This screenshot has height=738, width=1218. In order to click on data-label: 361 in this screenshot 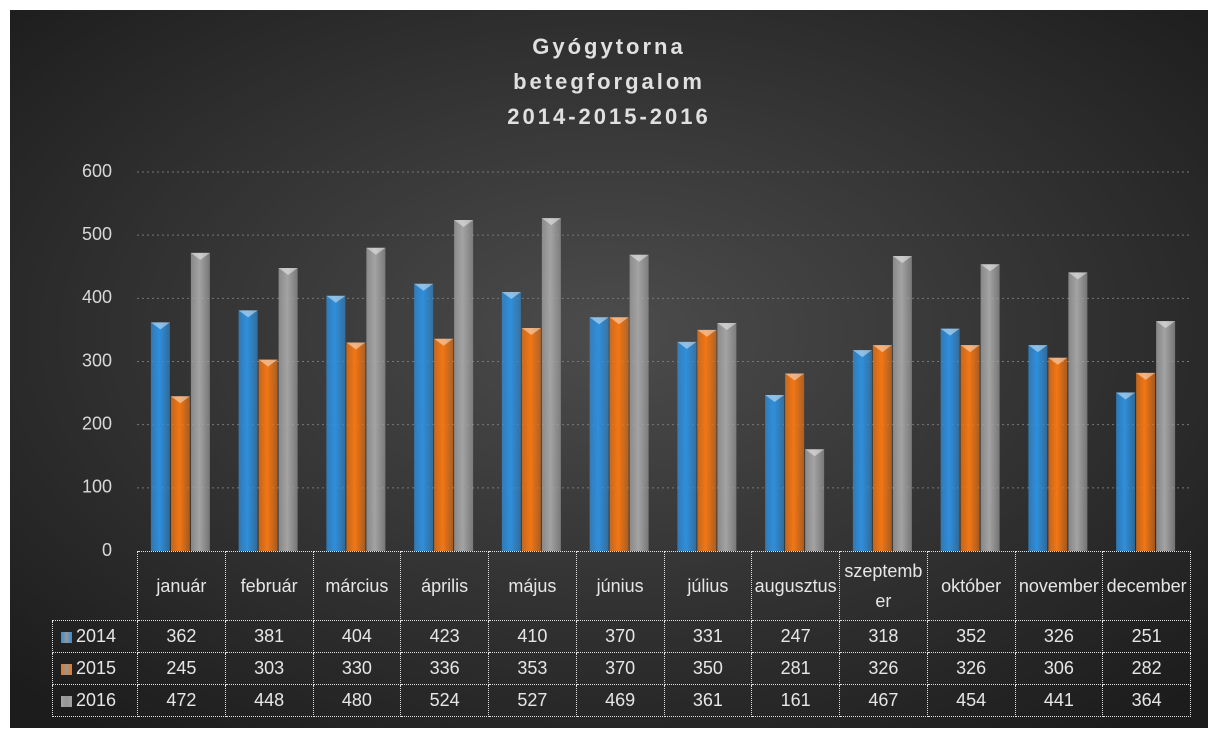, I will do `click(708, 700)`.